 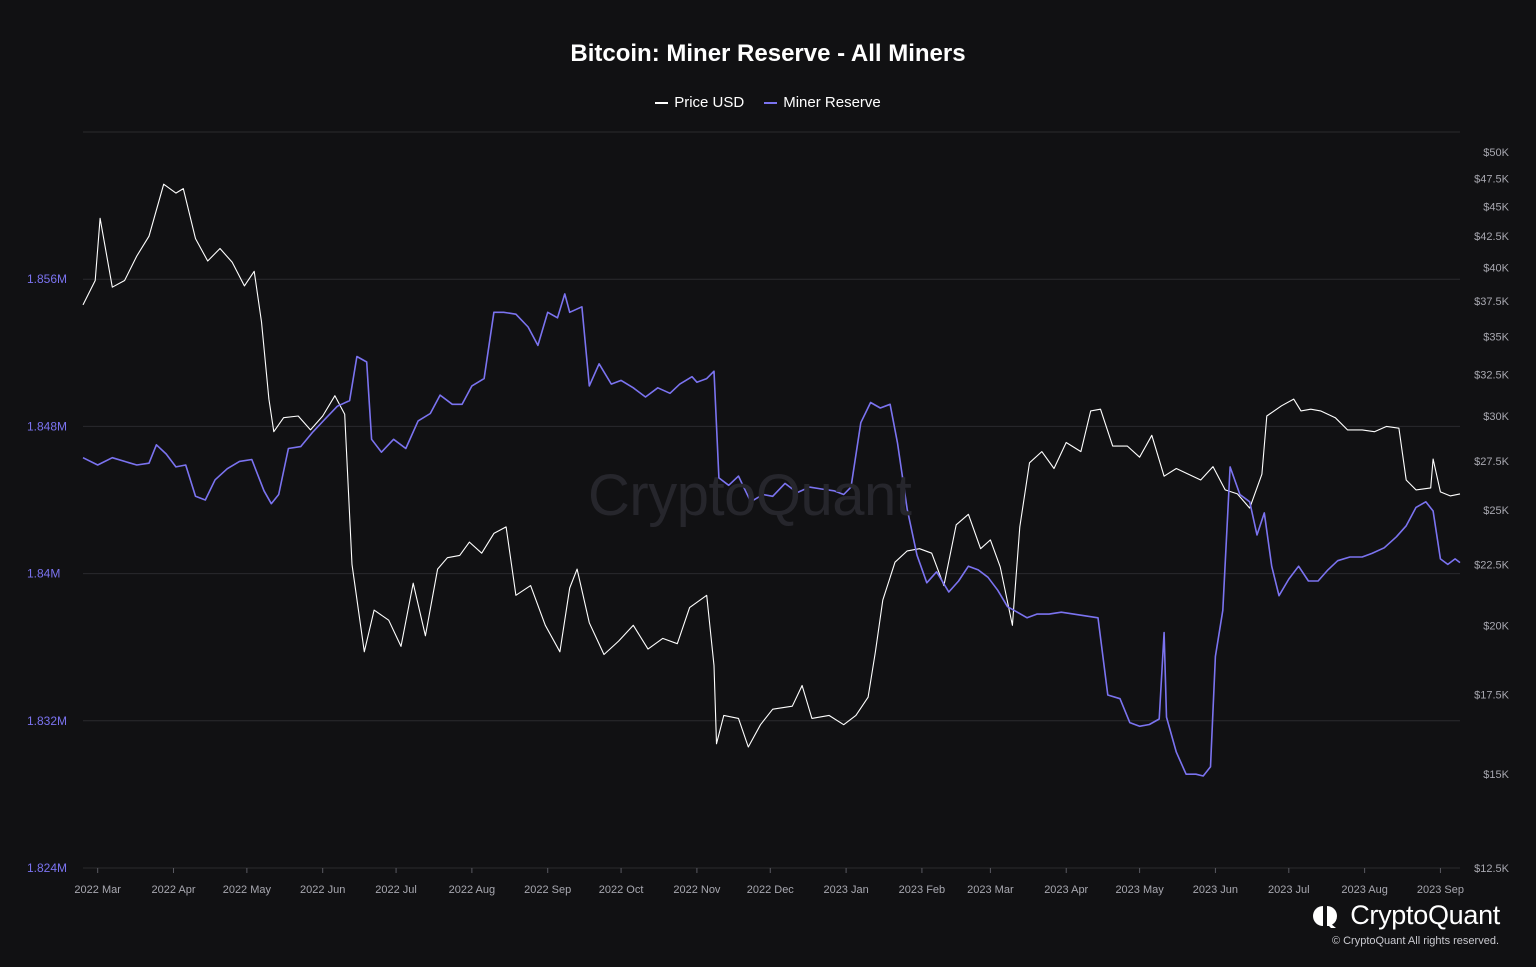 I want to click on y-right-tick-label: $15K, so click(x=1496, y=775).